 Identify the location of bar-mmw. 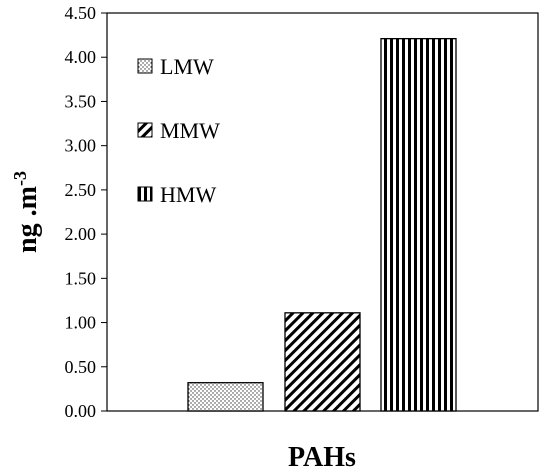
(322, 362).